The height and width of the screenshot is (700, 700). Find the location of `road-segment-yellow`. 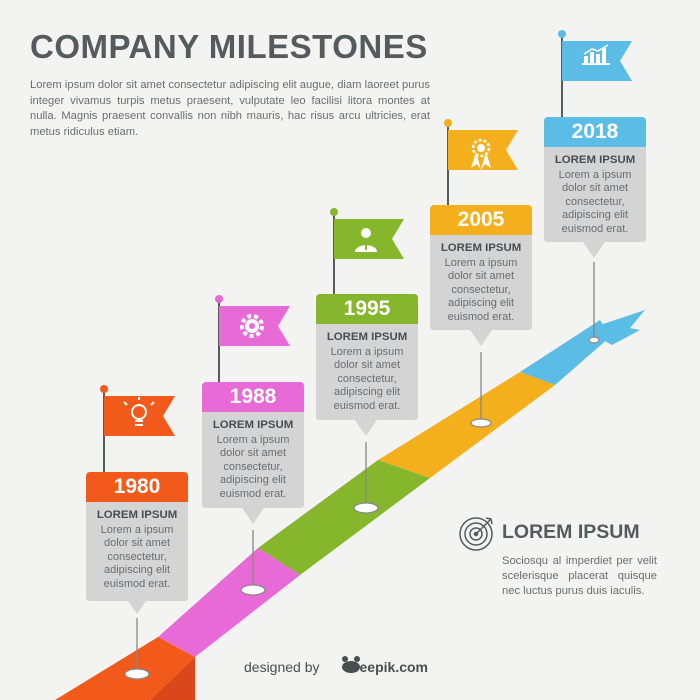

road-segment-yellow is located at coordinates (466, 425).